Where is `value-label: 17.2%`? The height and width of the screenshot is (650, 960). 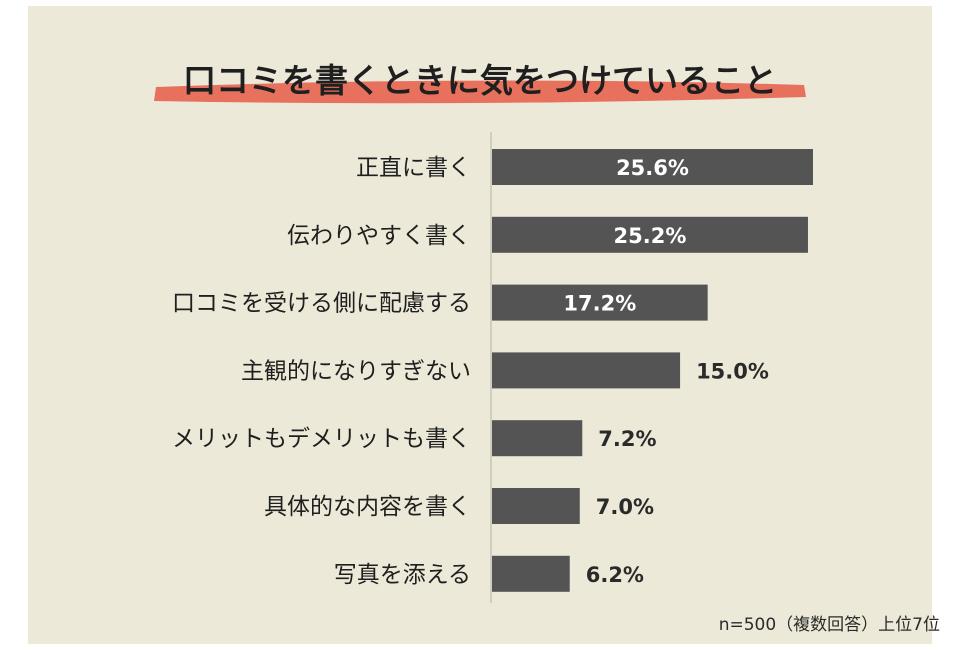
value-label: 17.2% is located at coordinates (599, 304).